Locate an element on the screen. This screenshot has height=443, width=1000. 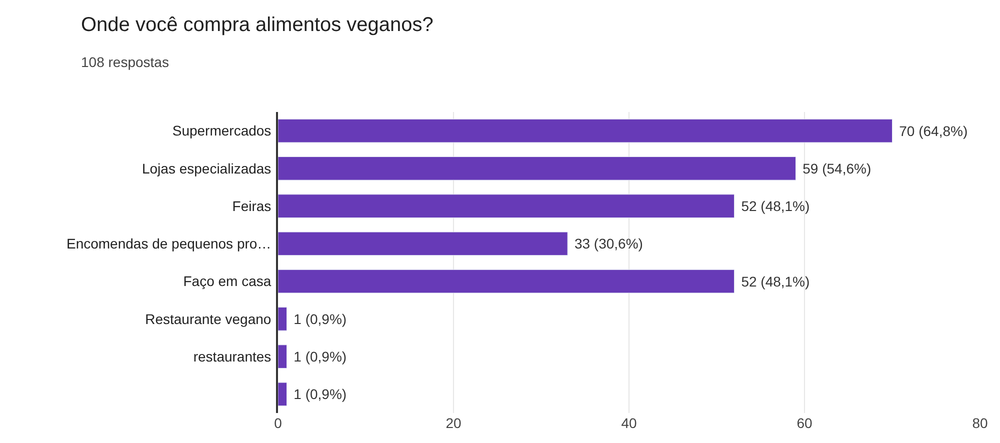
data-label: 70 (64,8%) is located at coordinates (931, 130).